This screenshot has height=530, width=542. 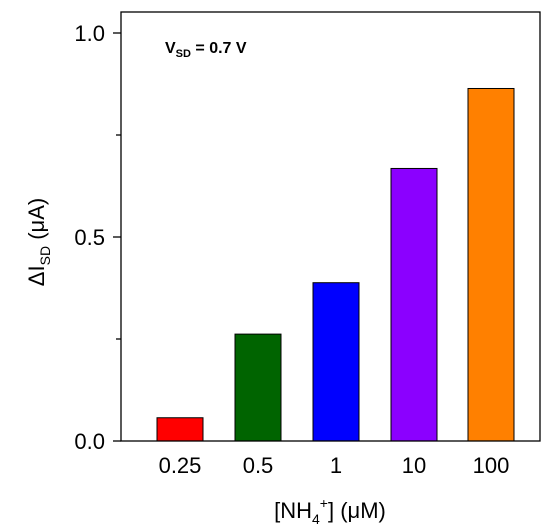 What do you see at coordinates (206, 50) in the screenshot?
I see `annotation-label: VSD = 0.7 V` at bounding box center [206, 50].